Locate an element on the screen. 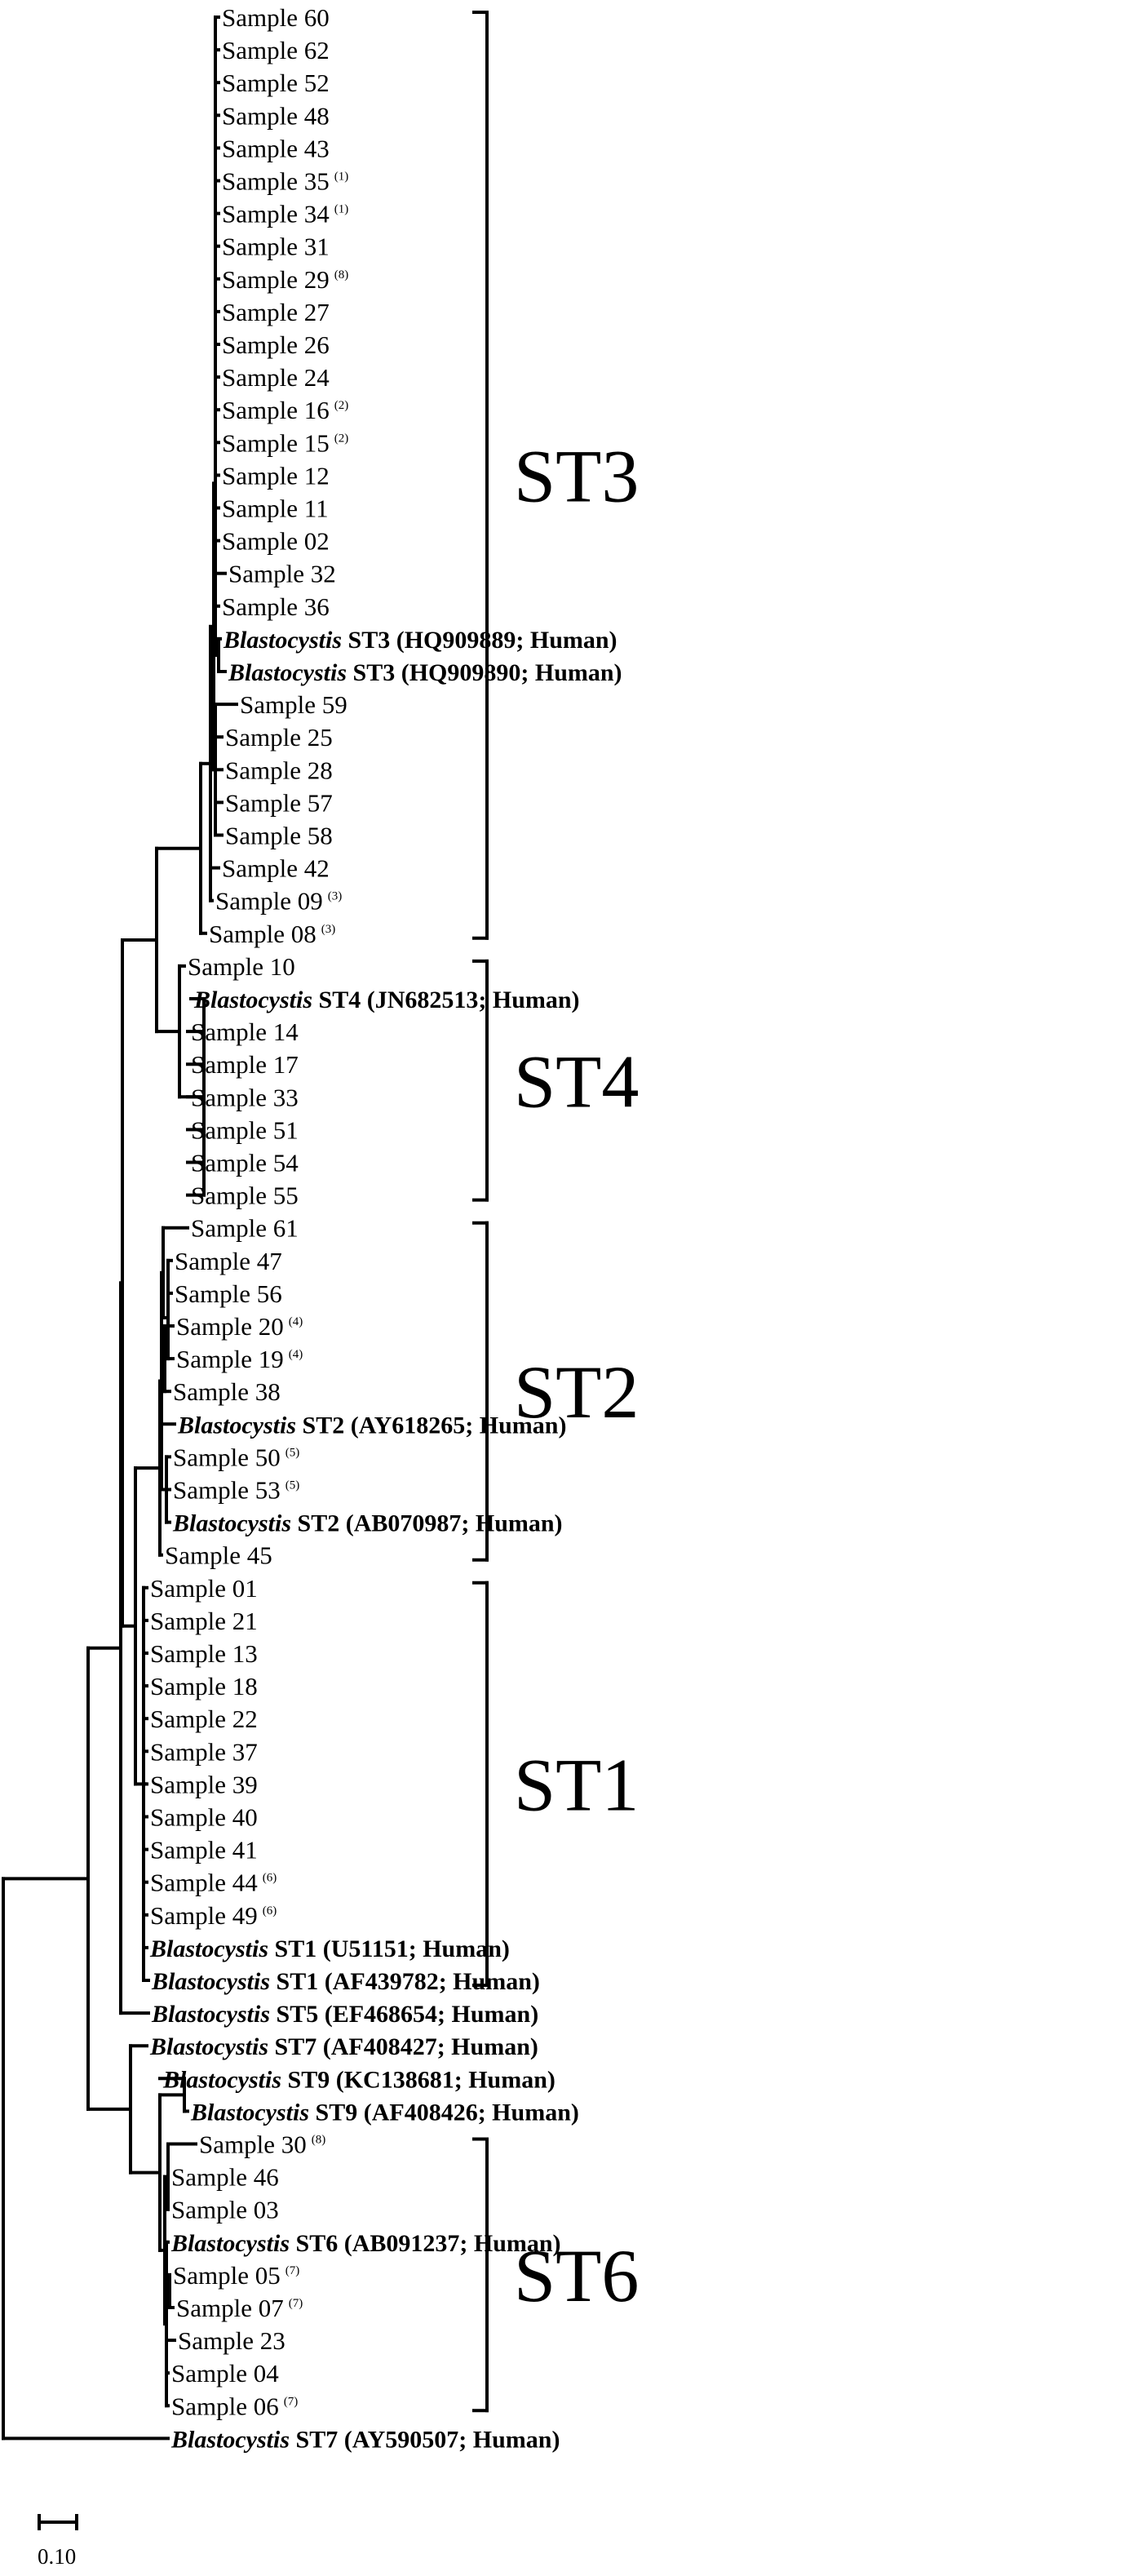  reference-leaf-label: Blastocystis ST1 (U51151; Human) is located at coordinates (329, 1948).